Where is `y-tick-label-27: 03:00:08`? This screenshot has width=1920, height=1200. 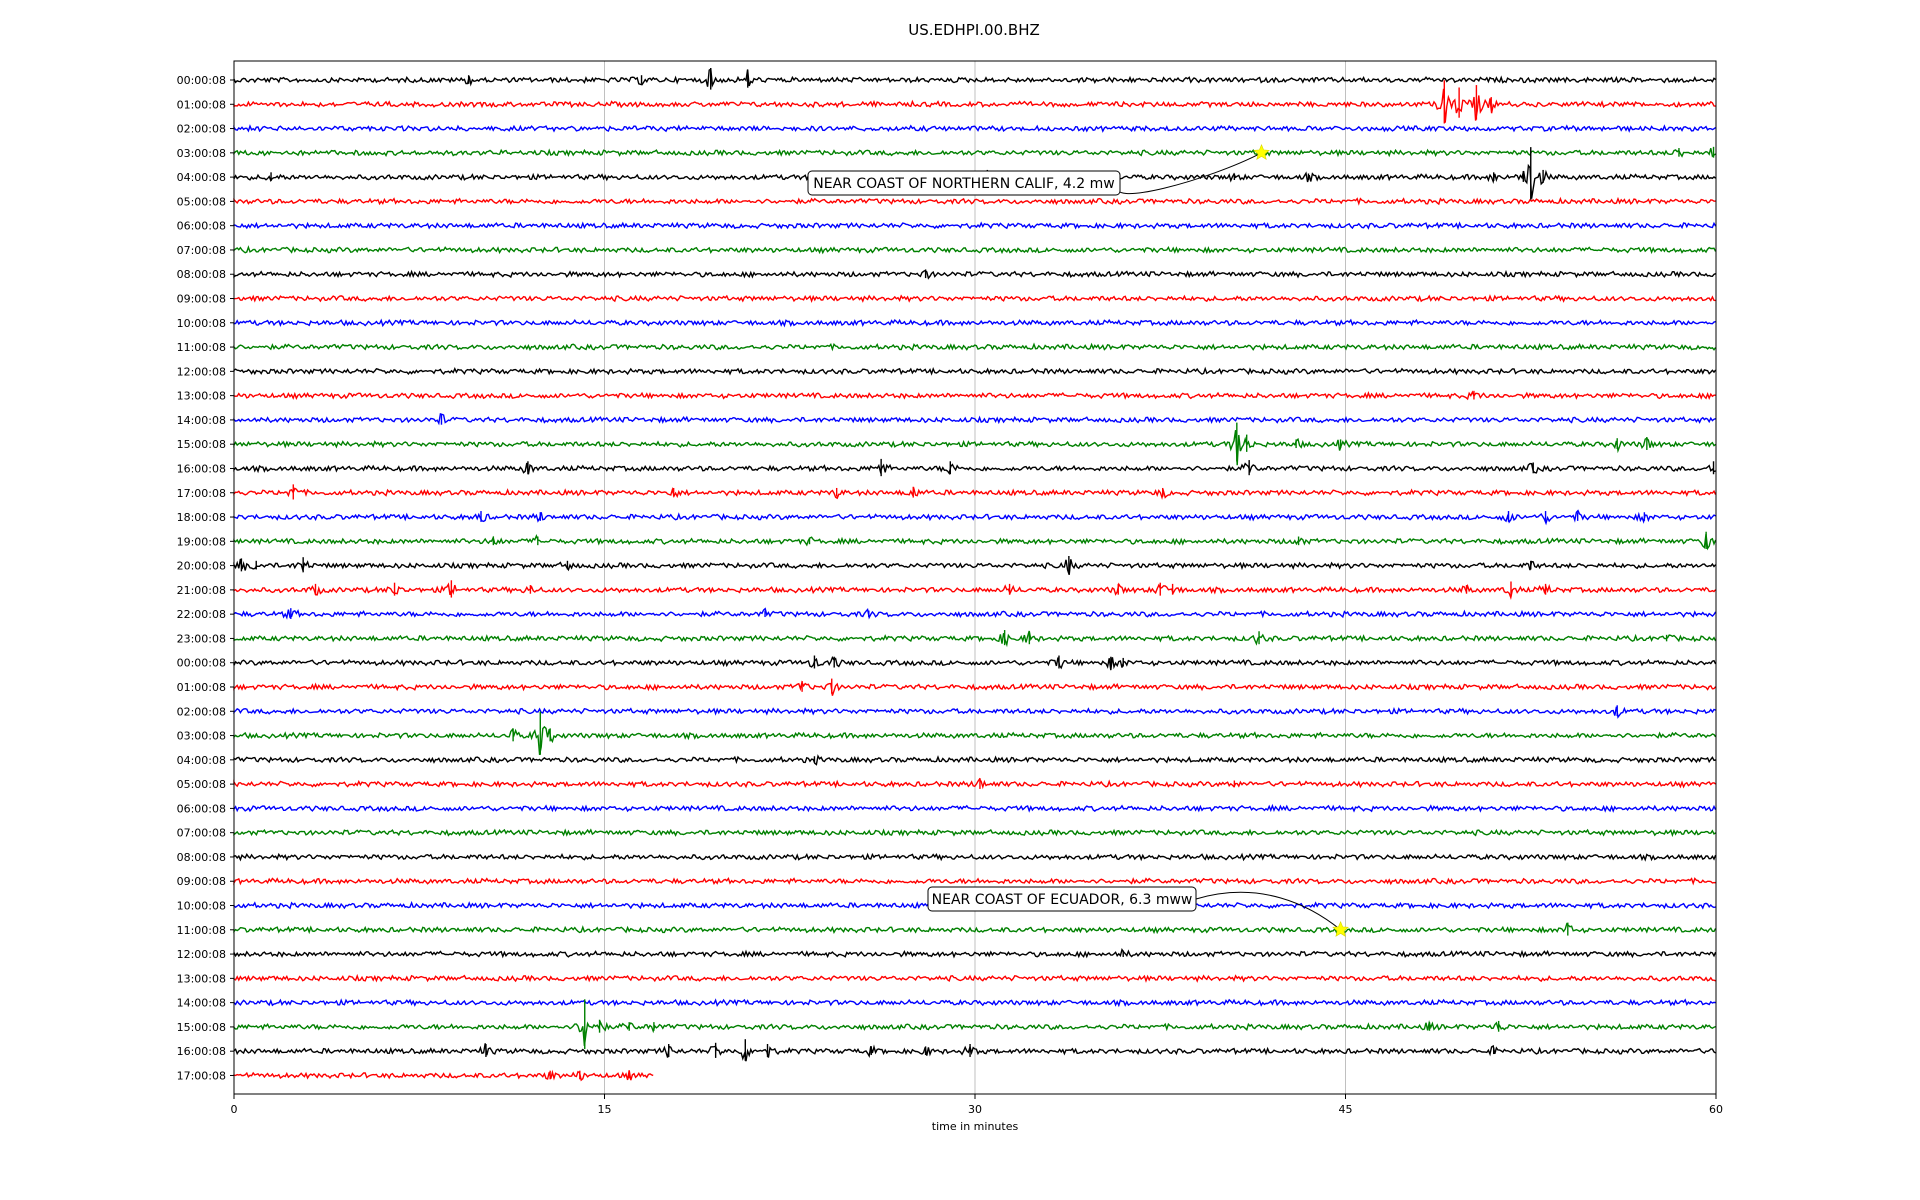 y-tick-label-27: 03:00:08 is located at coordinates (201, 736).